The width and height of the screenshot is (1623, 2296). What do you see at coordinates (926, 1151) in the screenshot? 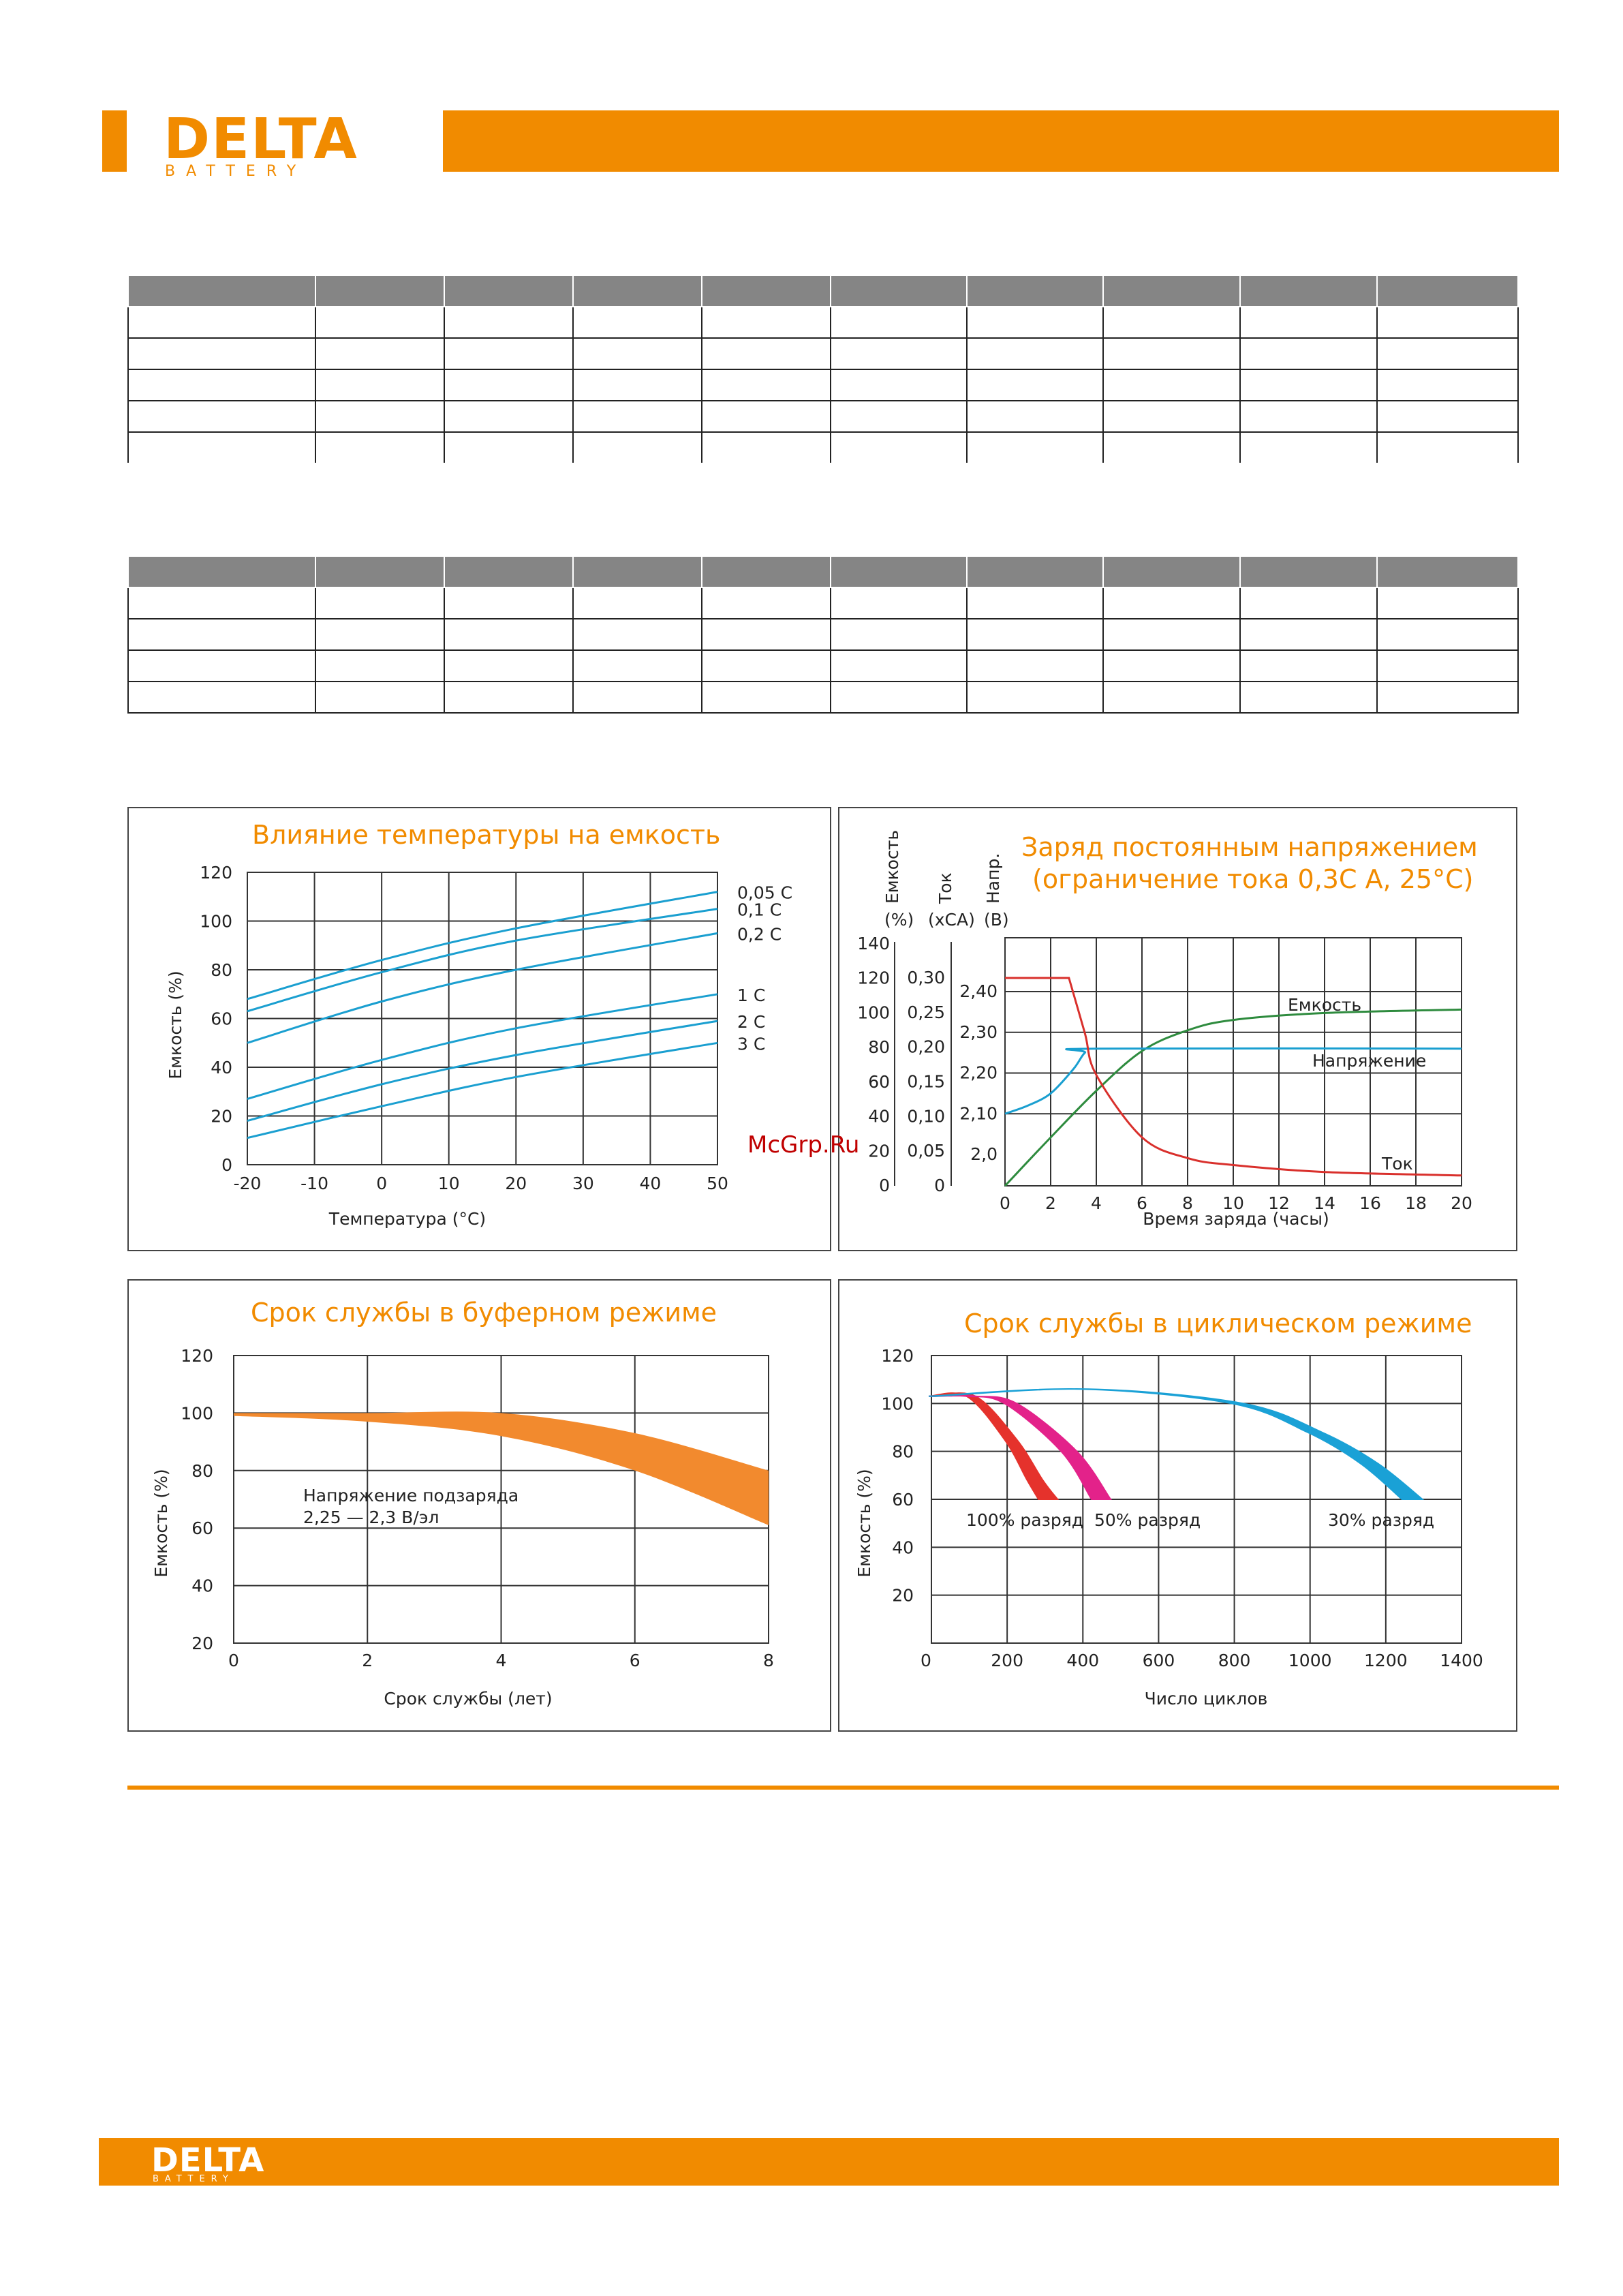
I see `current-tick-label: 0,05` at bounding box center [926, 1151].